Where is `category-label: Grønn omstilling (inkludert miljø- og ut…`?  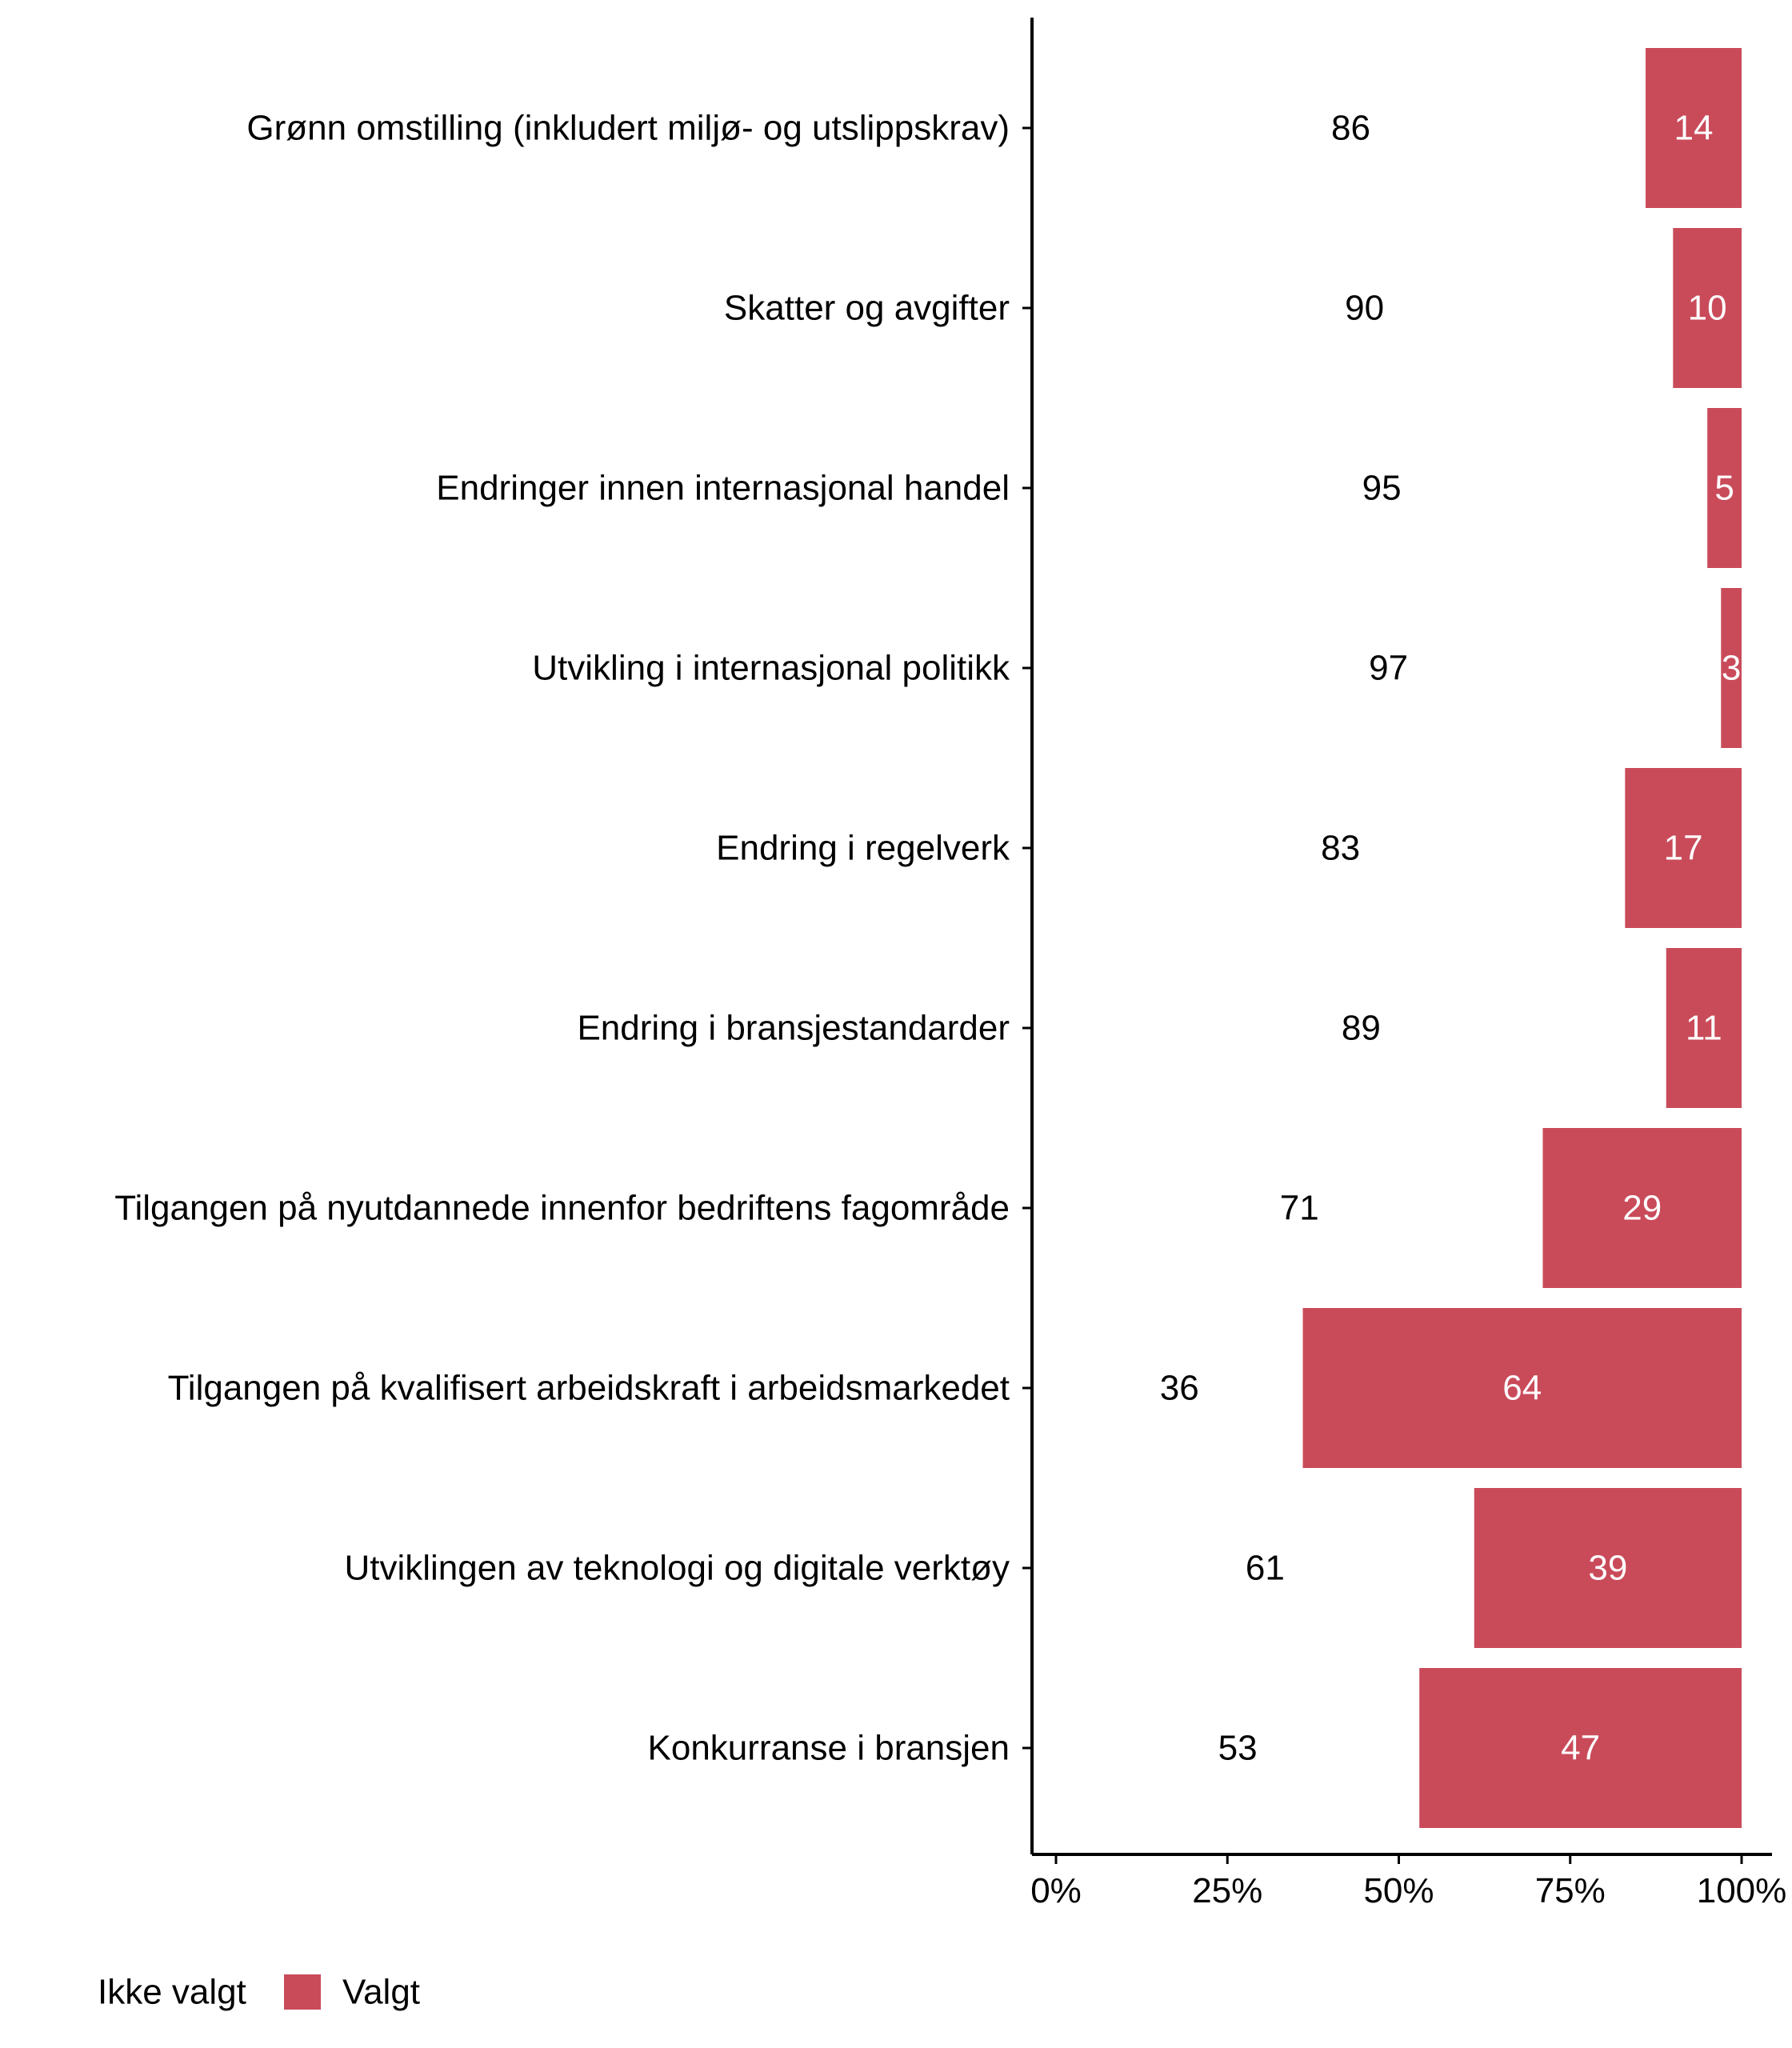
category-label: Grønn omstilling (inkludert miljø- og ut… is located at coordinates (628, 128).